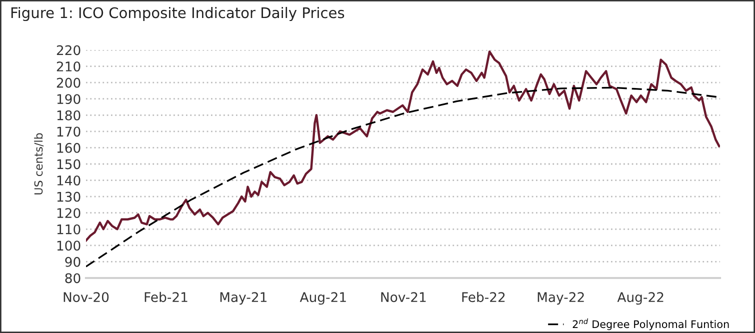  What do you see at coordinates (72, 278) in the screenshot?
I see `y-tick-label: 80` at bounding box center [72, 278].